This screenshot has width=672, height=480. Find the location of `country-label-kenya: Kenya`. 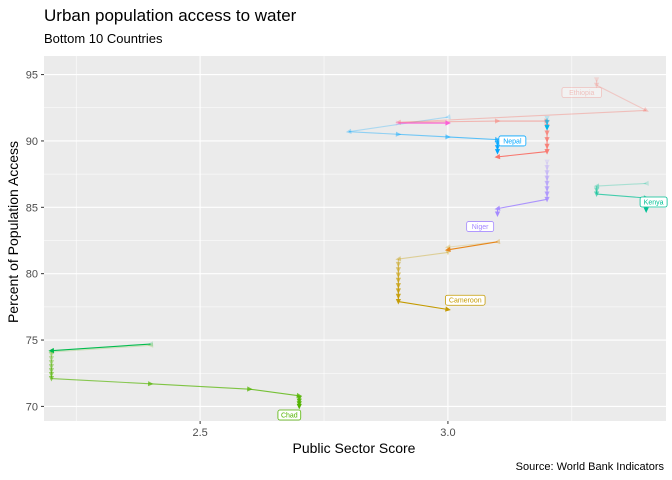

country-label-kenya: Kenya is located at coordinates (653, 202).